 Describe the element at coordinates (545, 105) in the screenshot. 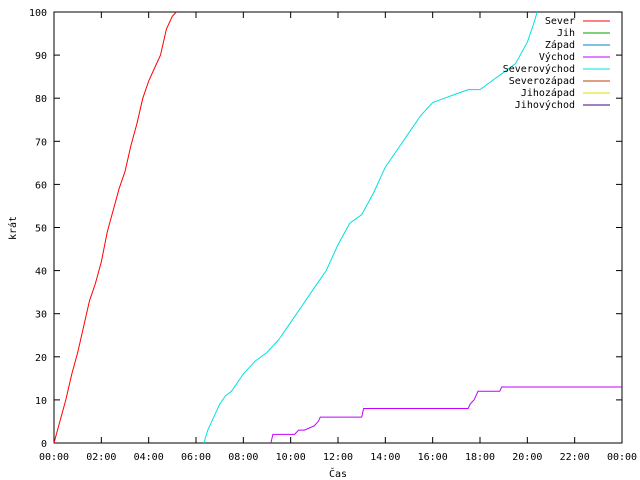

I see `legend-label-jihovychod: Jihovýchod` at that location.